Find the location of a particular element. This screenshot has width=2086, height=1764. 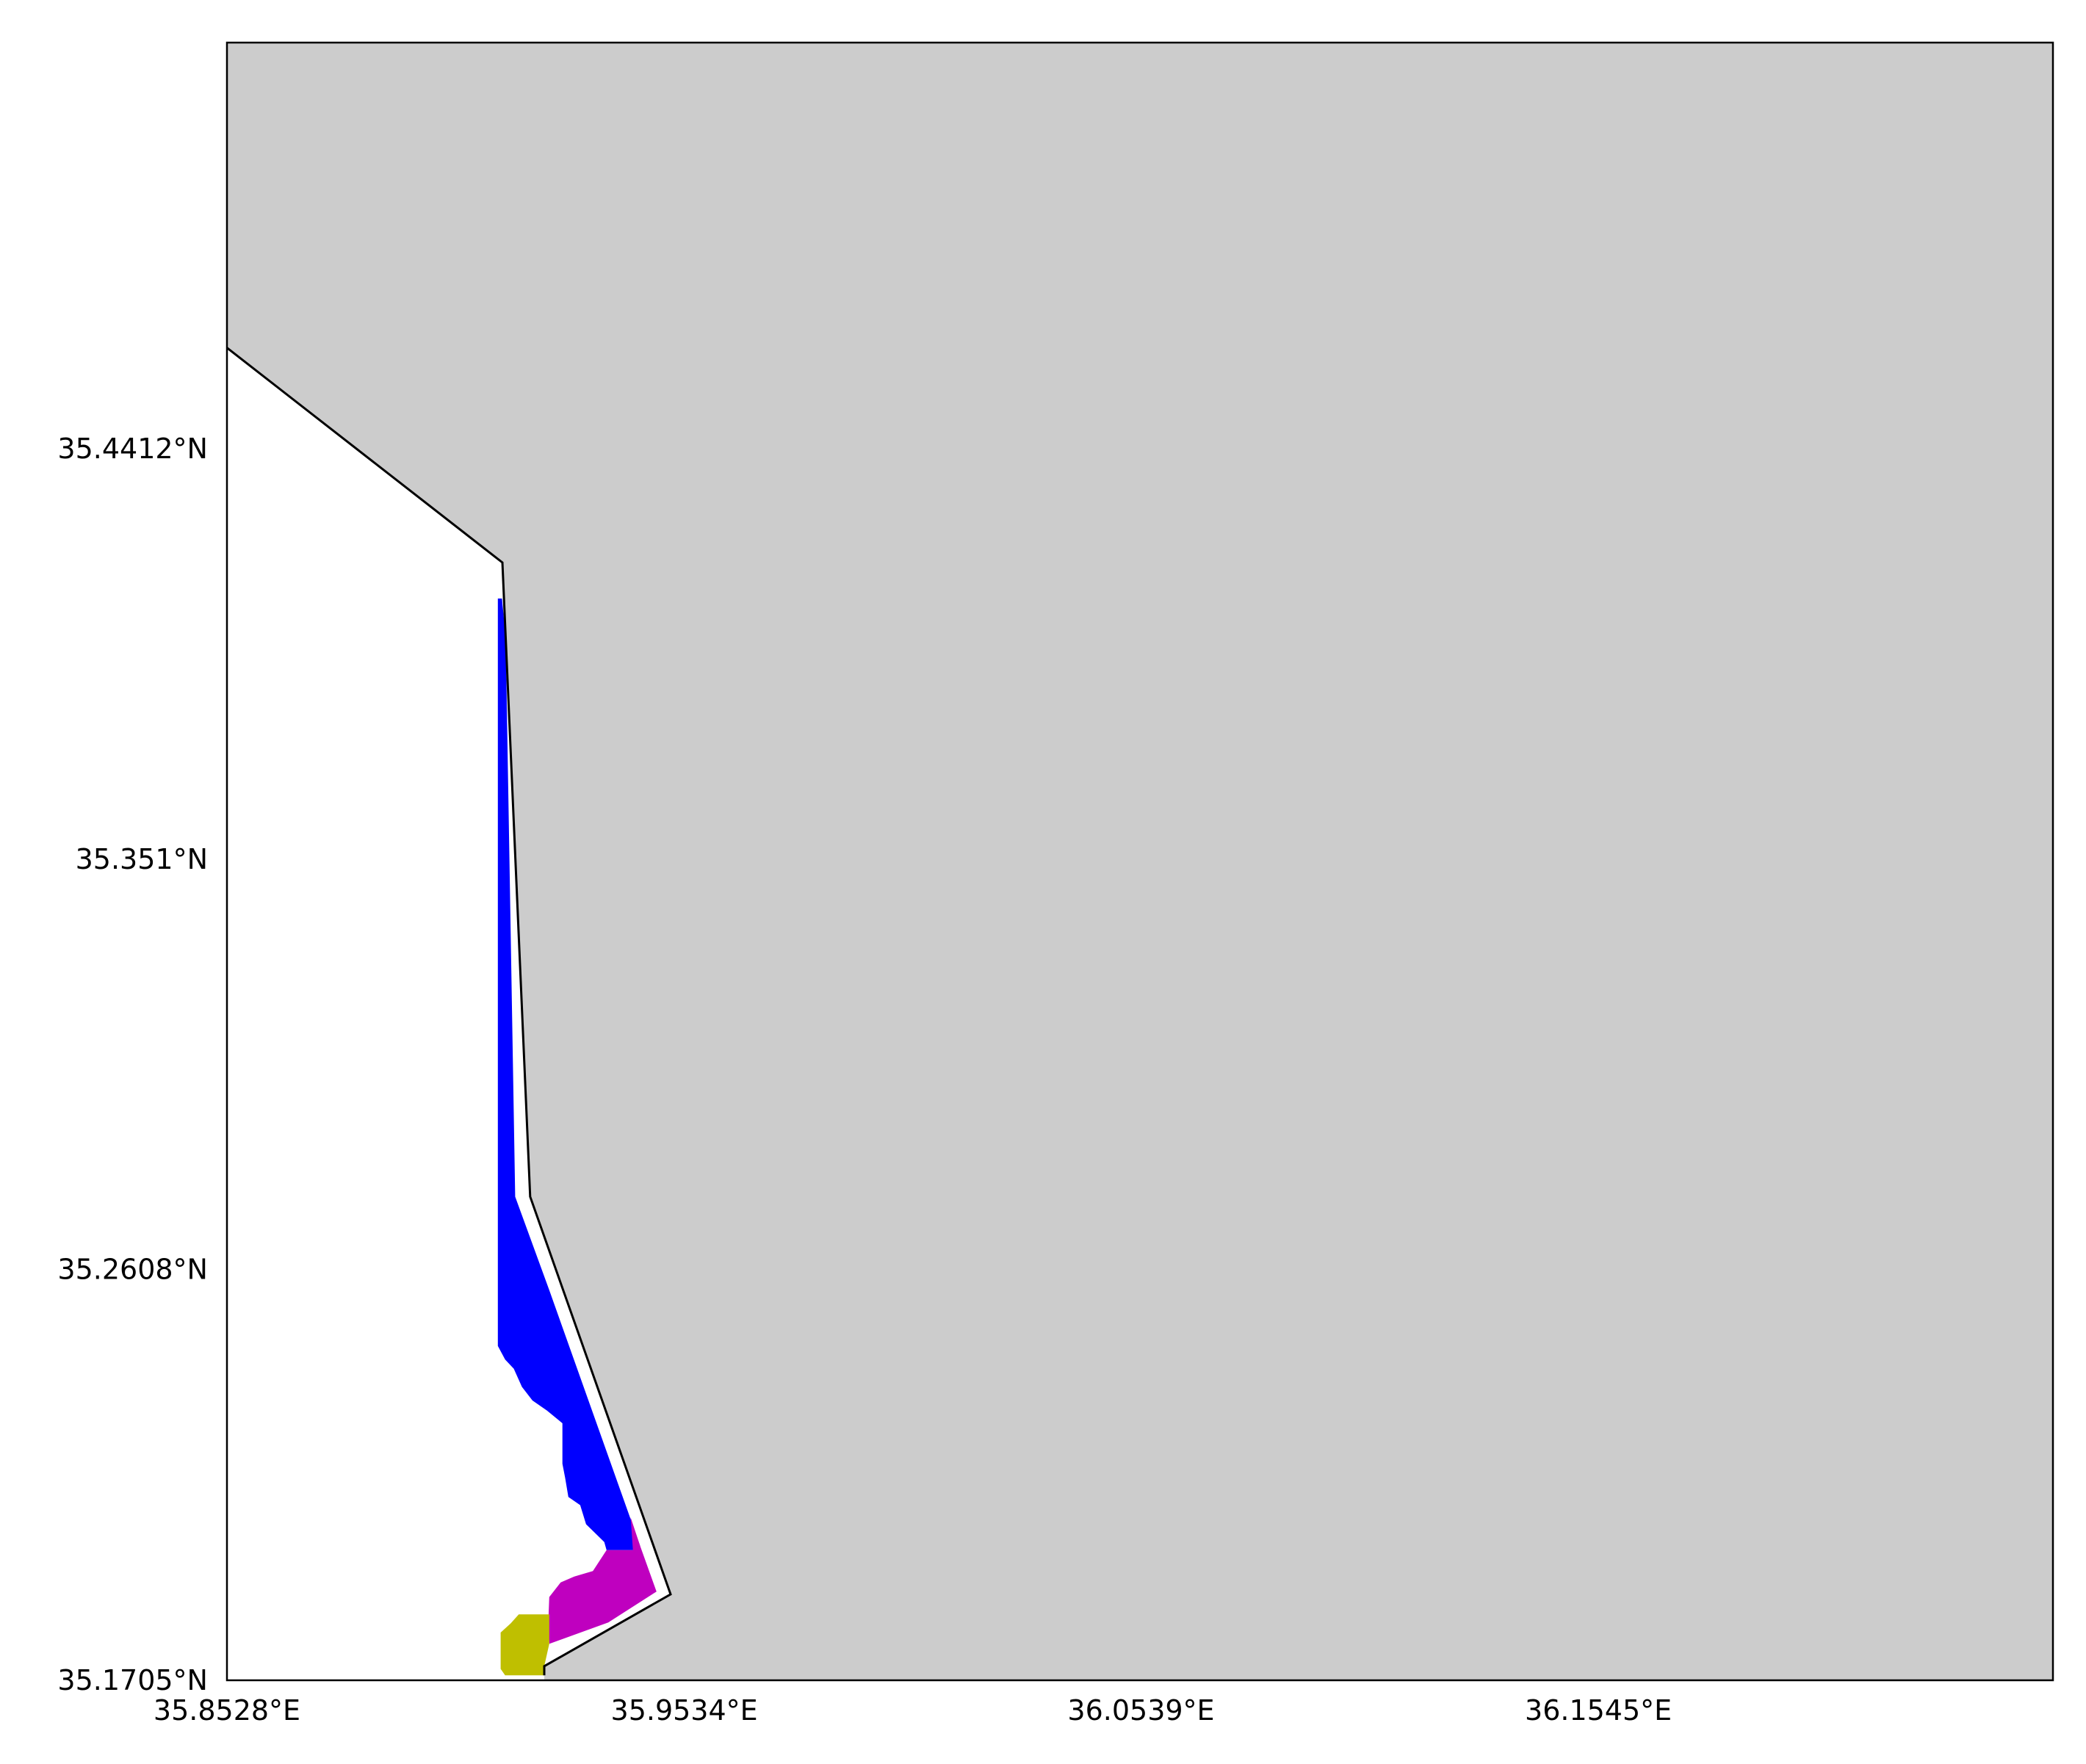

longitude-tick-labels: 35.8528°E 35.9534°E 36.0539°E 36.1545°E is located at coordinates (913, 1710).